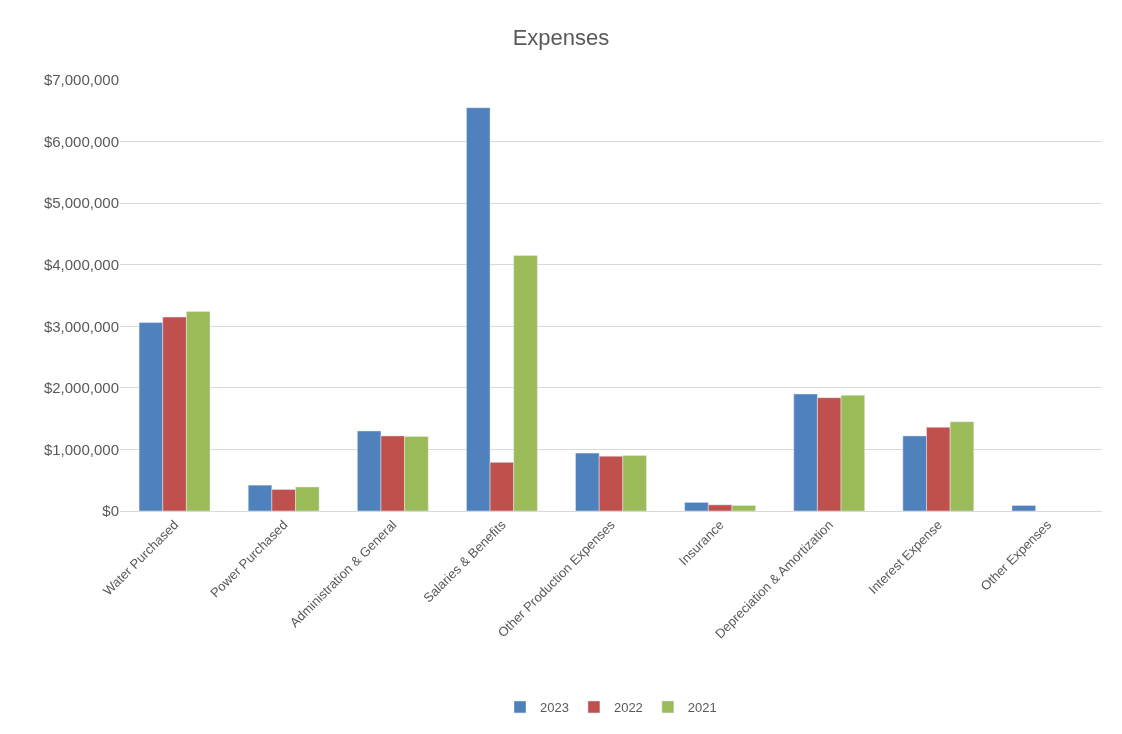 This screenshot has width=1122, height=734. I want to click on legend-label: 2021, so click(702, 708).